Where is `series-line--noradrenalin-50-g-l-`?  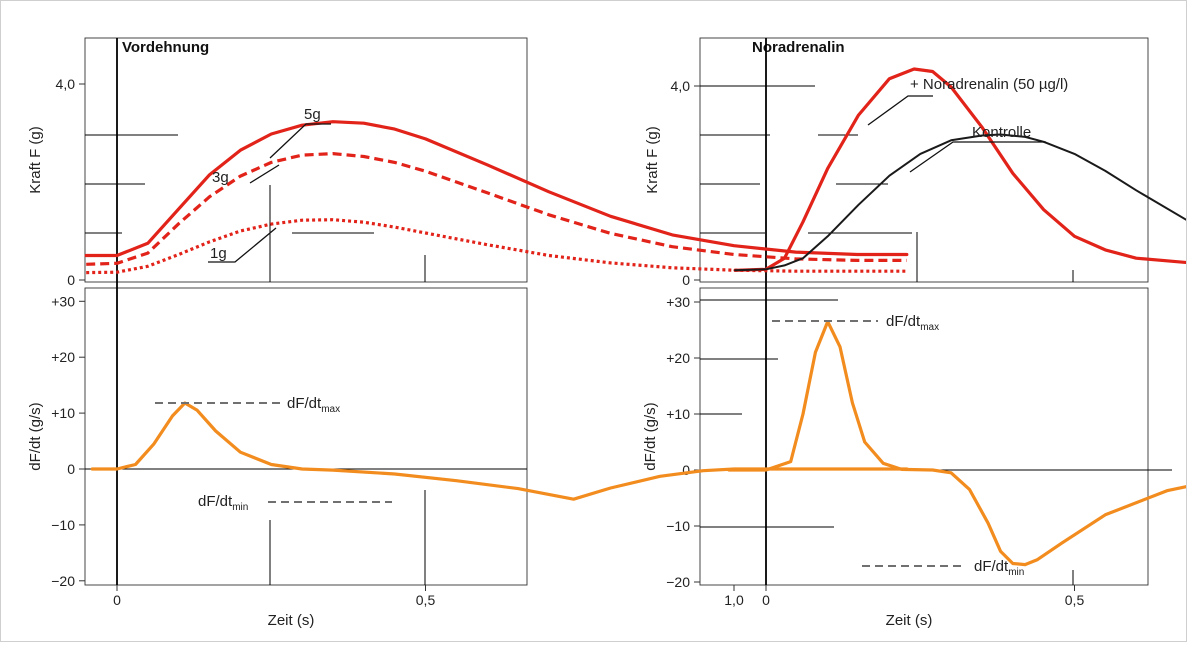
series-line--noradrenalin-50-g-l- is located at coordinates (960, 169).